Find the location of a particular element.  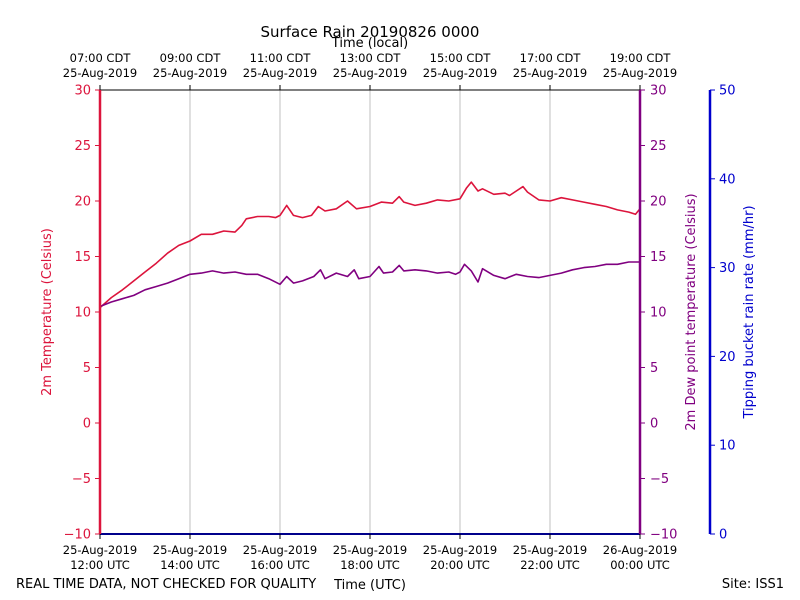

series-layer is located at coordinates (370, 245).